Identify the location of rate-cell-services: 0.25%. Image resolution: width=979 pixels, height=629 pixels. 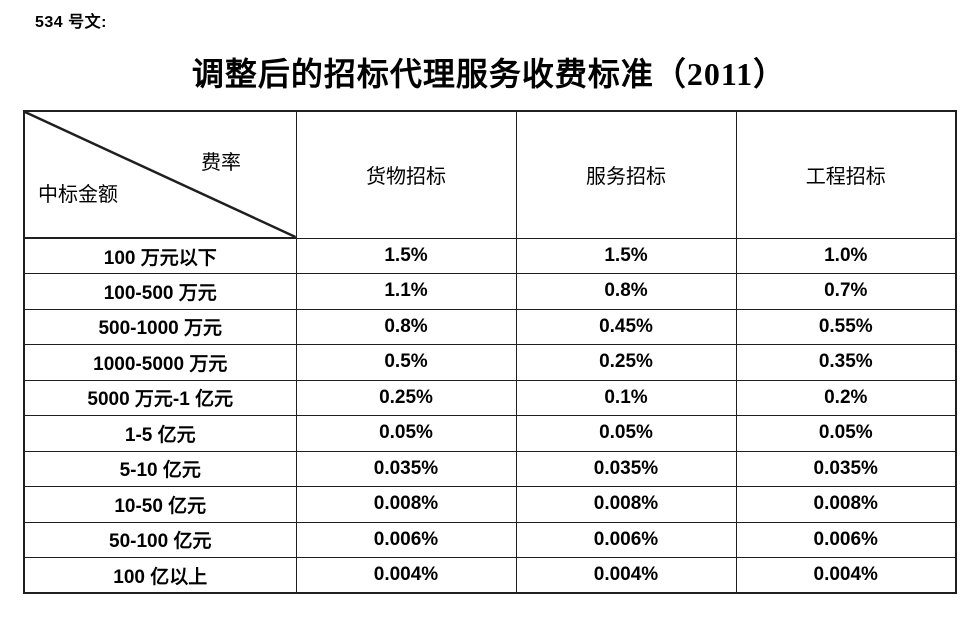
(626, 362).